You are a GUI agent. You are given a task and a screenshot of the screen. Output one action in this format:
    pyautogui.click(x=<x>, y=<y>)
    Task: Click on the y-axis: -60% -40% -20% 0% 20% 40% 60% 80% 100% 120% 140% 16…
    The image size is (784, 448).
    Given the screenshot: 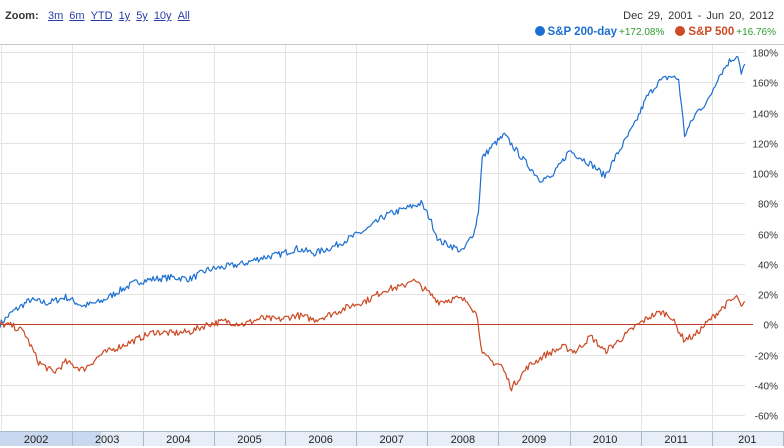 What is the action you would take?
    pyautogui.click(x=765, y=236)
    